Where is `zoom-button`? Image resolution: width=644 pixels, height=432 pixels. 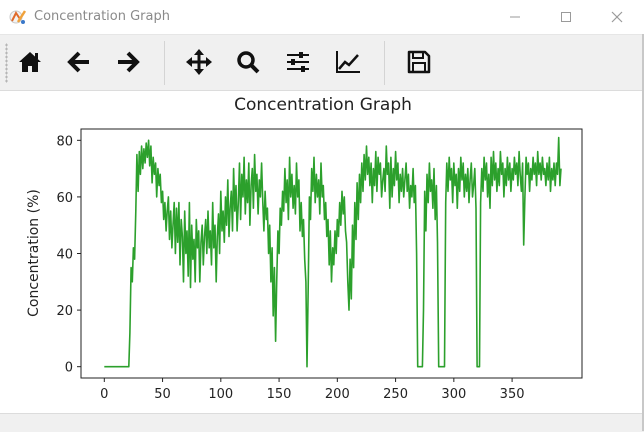 zoom-button is located at coordinates (248, 62).